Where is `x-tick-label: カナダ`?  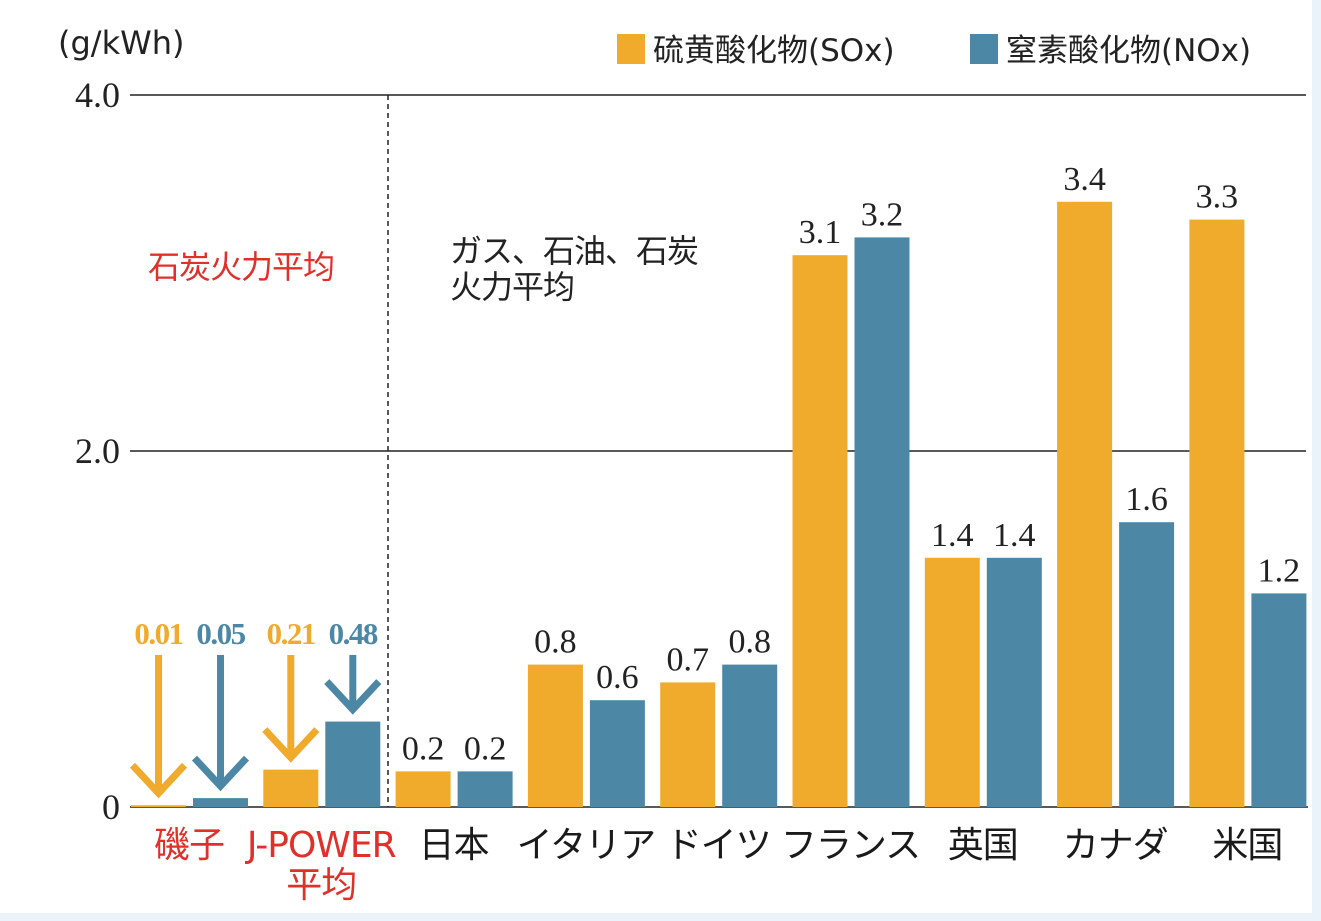 x-tick-label: カナダ is located at coordinates (1115, 845).